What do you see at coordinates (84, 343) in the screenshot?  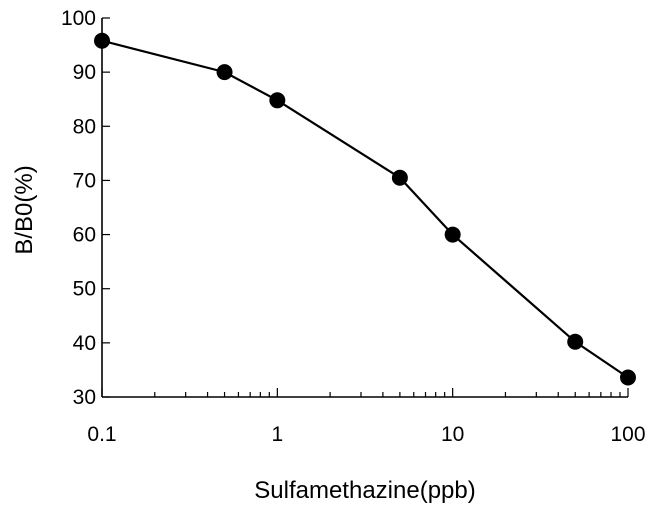 I see `y-tick-label: 40` at bounding box center [84, 343].